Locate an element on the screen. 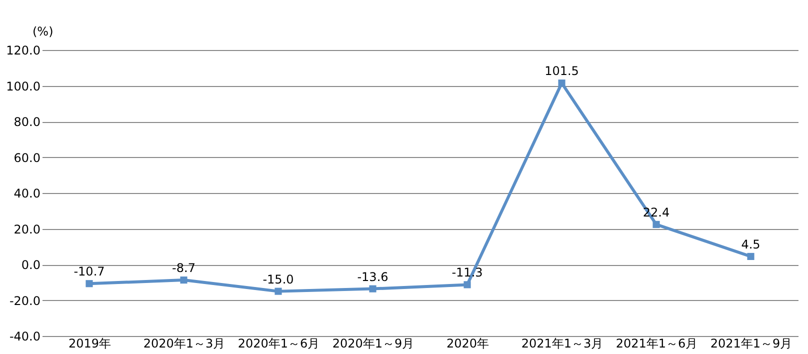 Image resolution: width=808 pixels, height=354 pixels. x-tick-label: 2021年1～3月 is located at coordinates (562, 343).